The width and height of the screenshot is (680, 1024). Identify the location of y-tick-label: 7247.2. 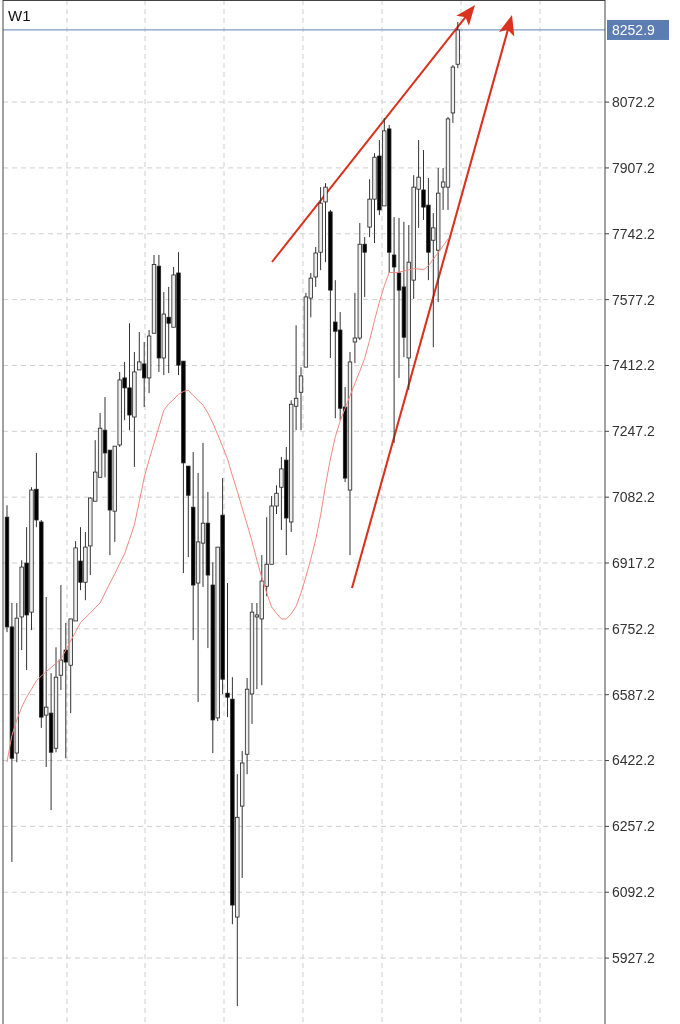
(634, 431).